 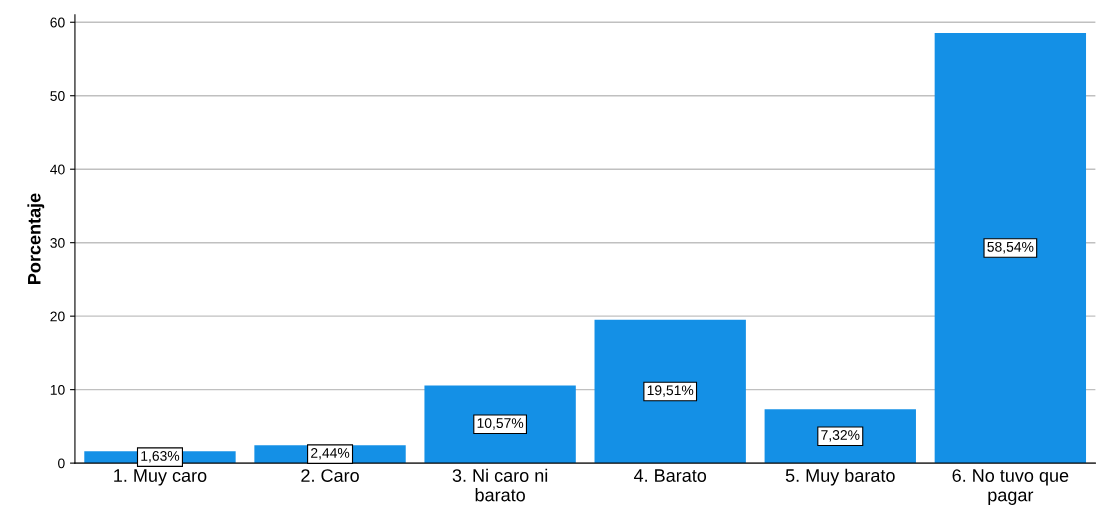 What do you see at coordinates (160, 457) in the screenshot?
I see `data-label: 1,63%` at bounding box center [160, 457].